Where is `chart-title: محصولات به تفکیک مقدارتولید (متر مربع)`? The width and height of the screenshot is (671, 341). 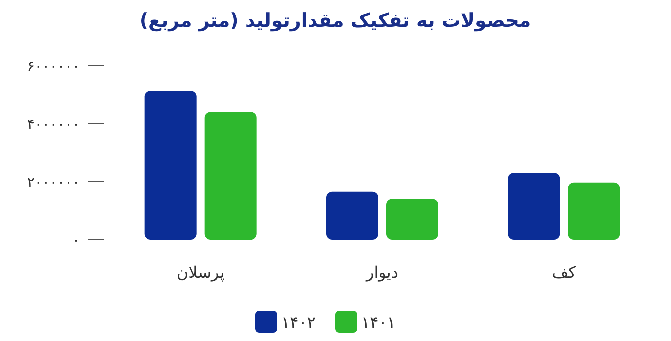 chart-title: محصولات به تفکیک مقدارتولید (متر مربع) is located at coordinates (336, 21).